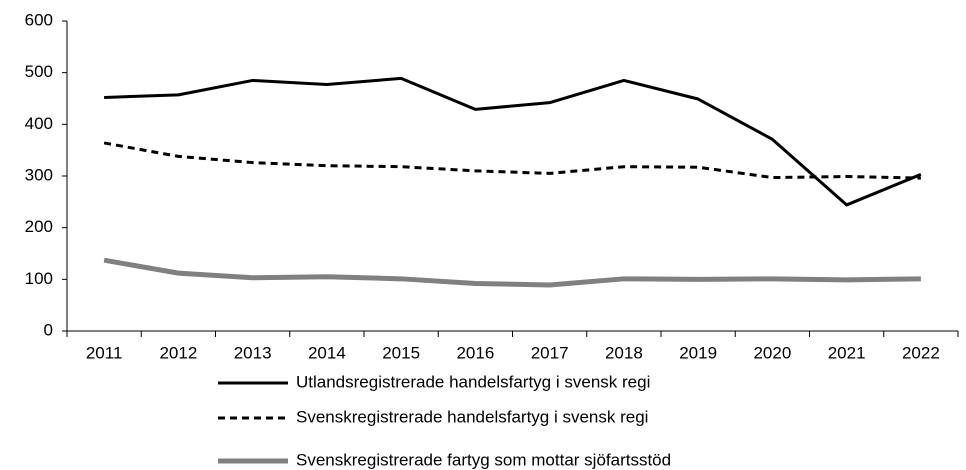  Describe the element at coordinates (401, 352) in the screenshot. I see `x-tick-label: 2015` at that location.